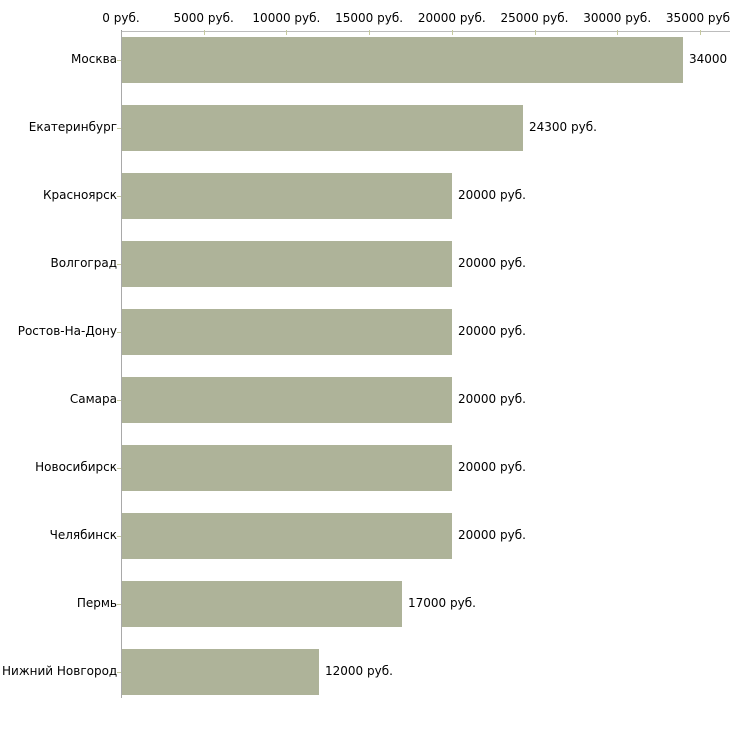  Describe the element at coordinates (369, 18) in the screenshot. I see `x-tick-label: 15000 руб.` at that location.